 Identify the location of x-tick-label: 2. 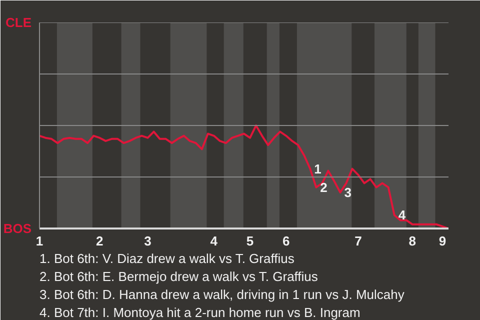
(100, 241).